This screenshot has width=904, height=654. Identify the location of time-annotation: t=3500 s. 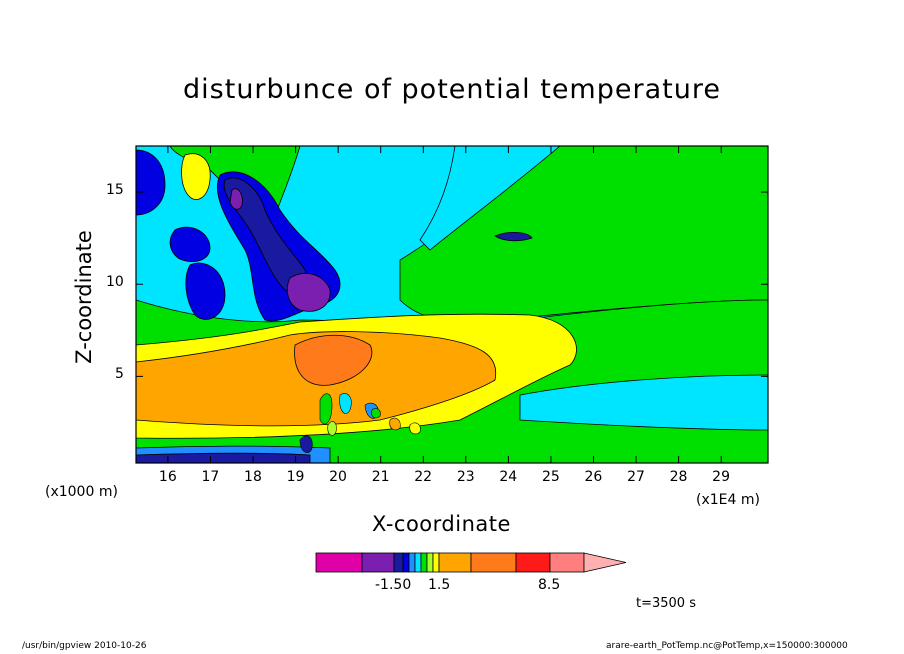
(666, 603).